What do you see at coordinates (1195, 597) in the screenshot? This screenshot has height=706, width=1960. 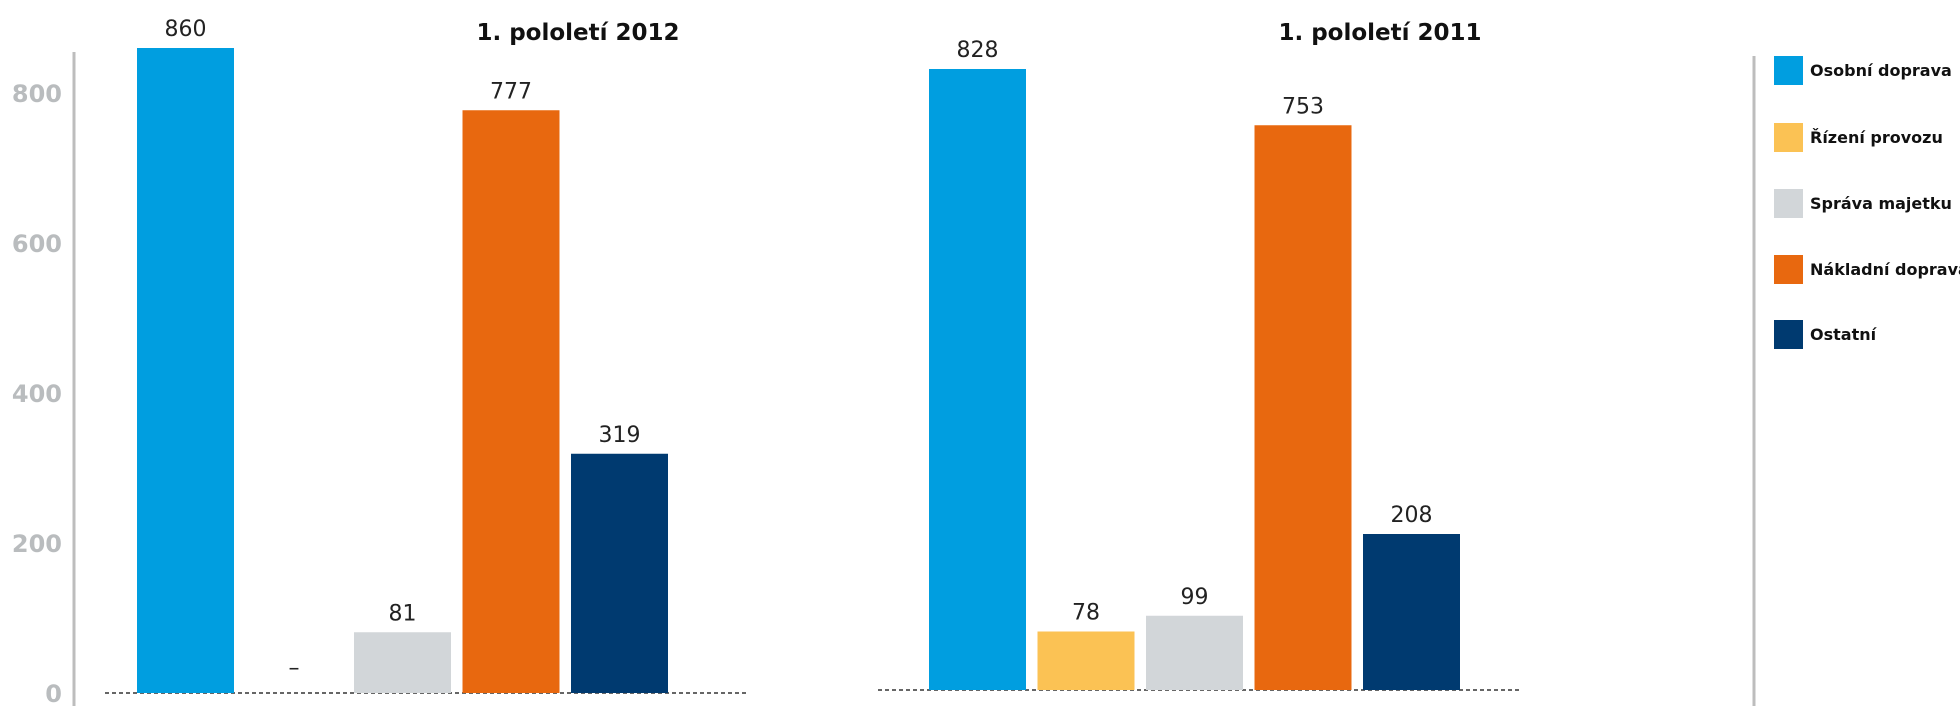 I see `data-label: 99` at bounding box center [1195, 597].